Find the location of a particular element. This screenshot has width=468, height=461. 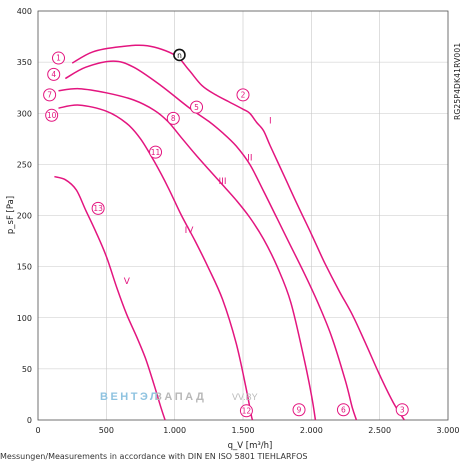

series-line-v is located at coordinates (110, 298).